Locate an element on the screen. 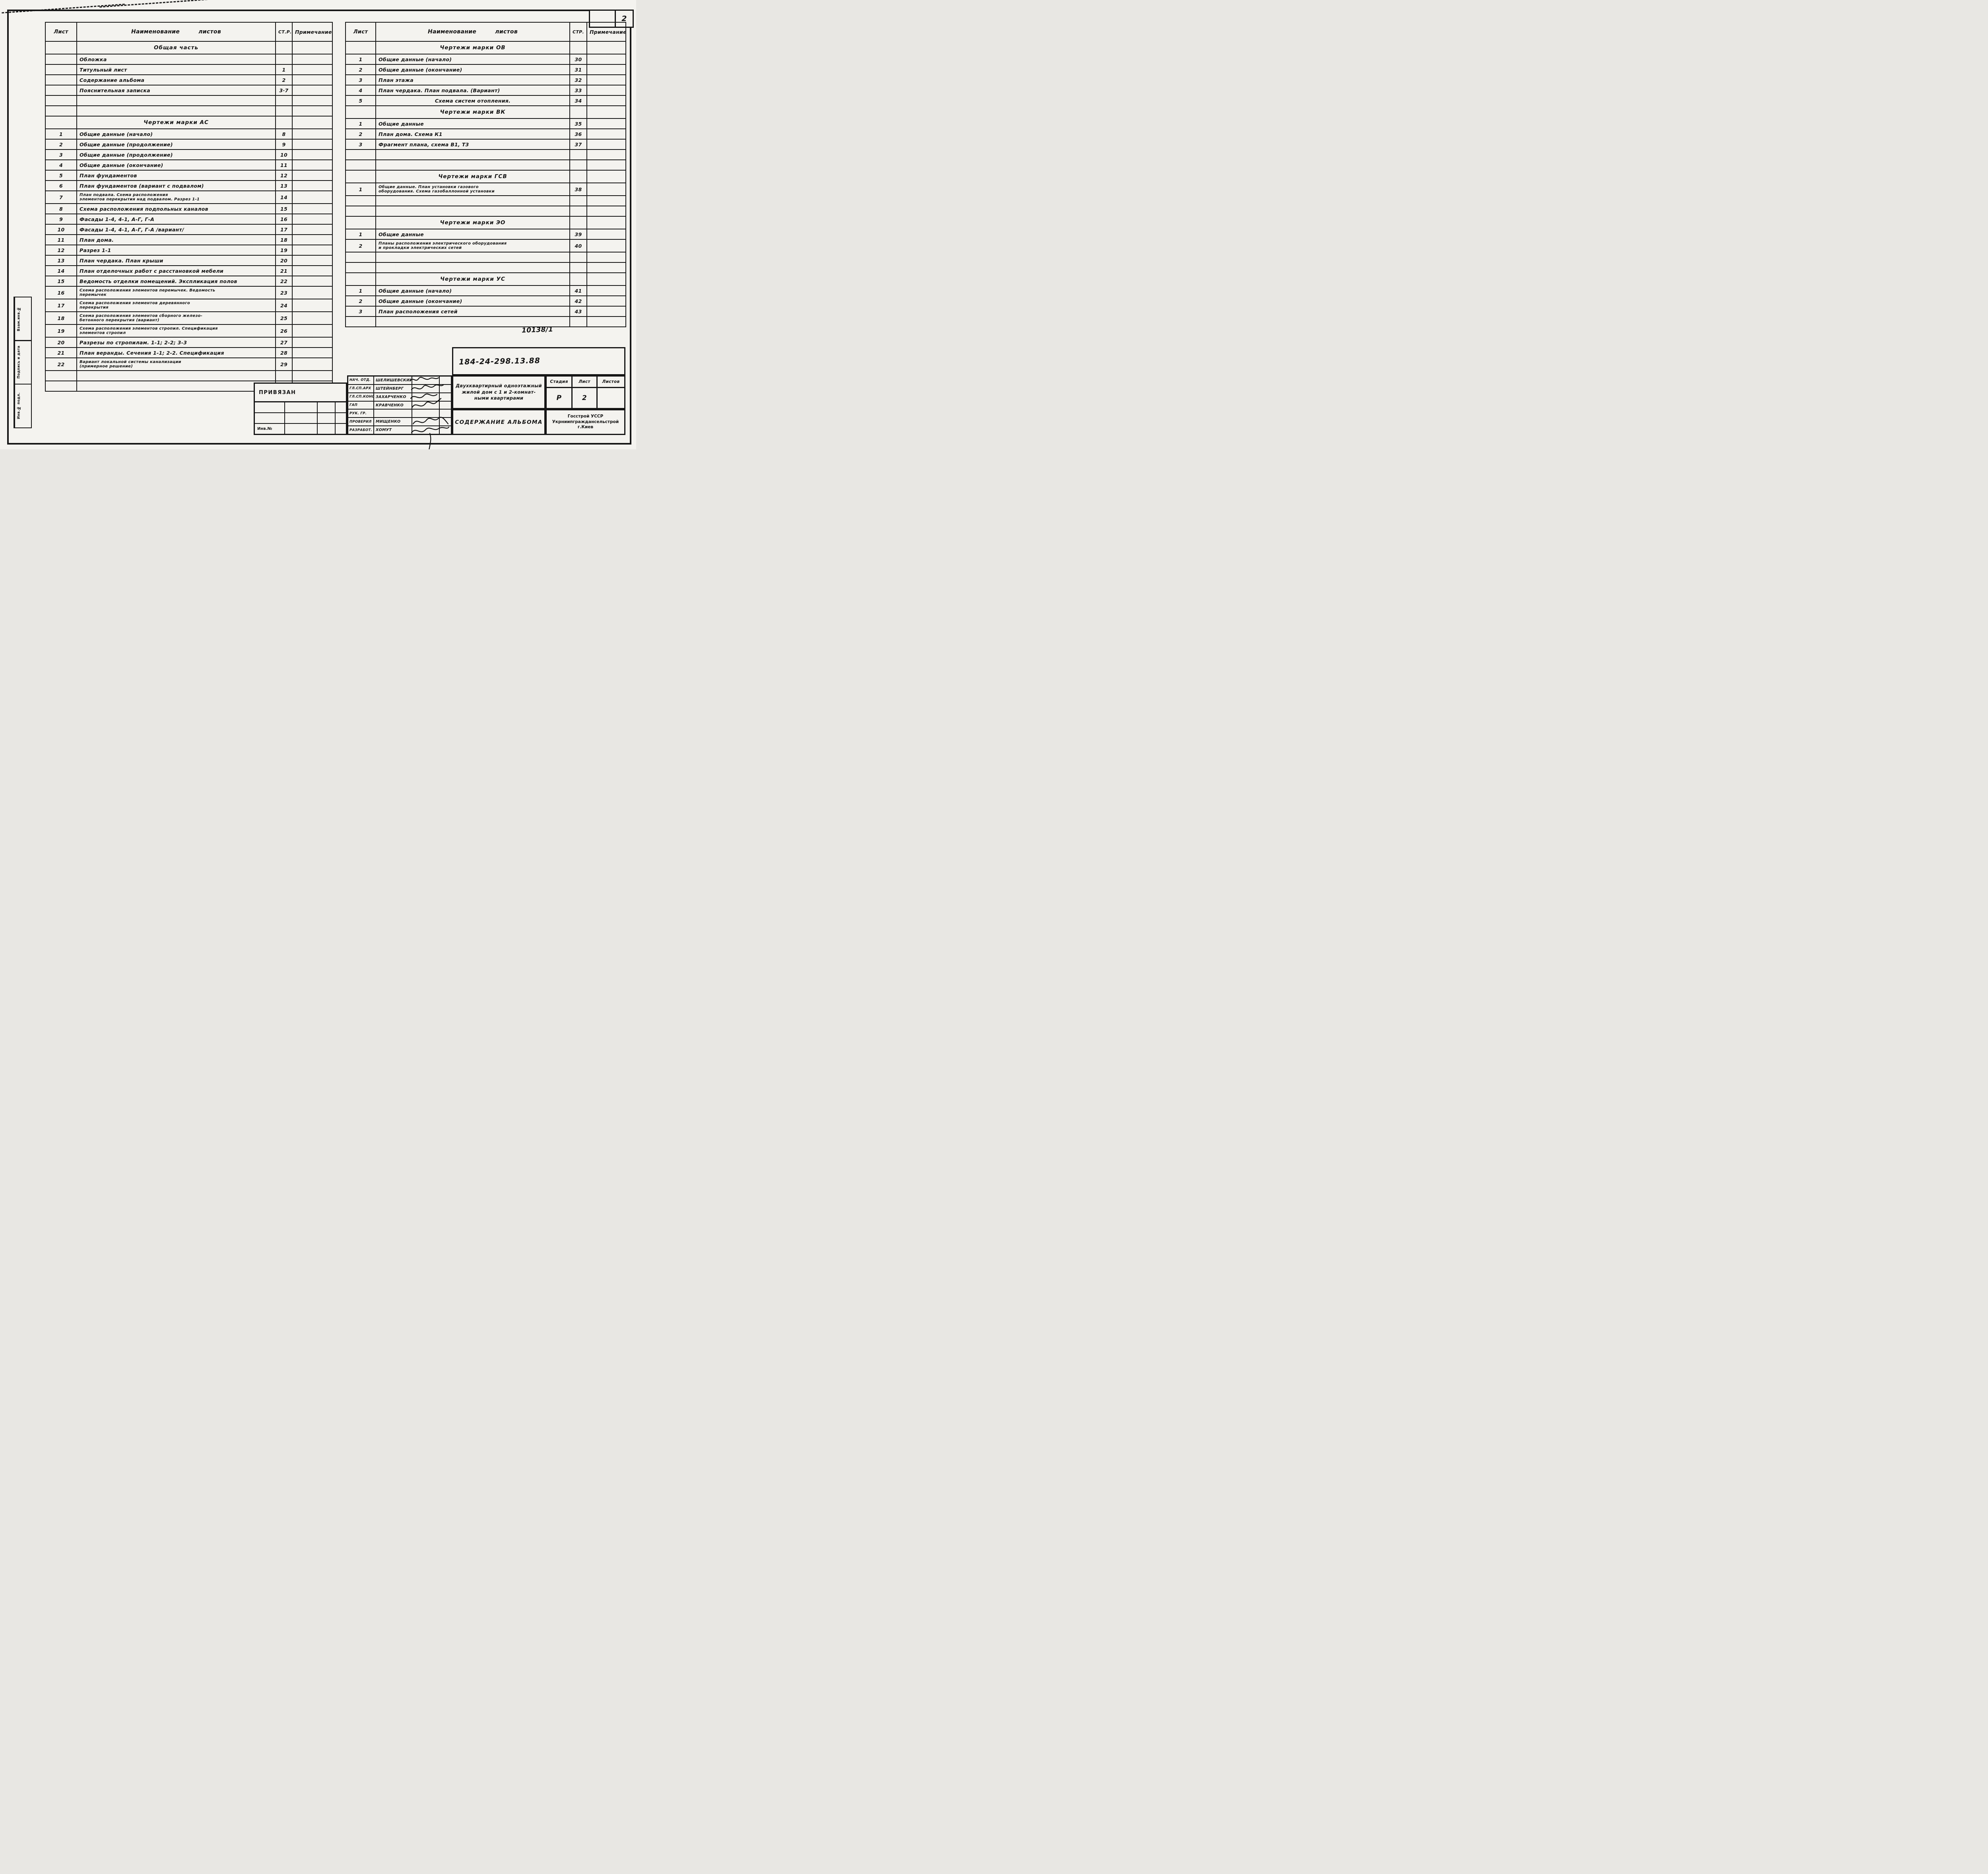 The image size is (1988, 1874). sheet-name-cell: Схема расположения подпольных каналов is located at coordinates (176, 208).